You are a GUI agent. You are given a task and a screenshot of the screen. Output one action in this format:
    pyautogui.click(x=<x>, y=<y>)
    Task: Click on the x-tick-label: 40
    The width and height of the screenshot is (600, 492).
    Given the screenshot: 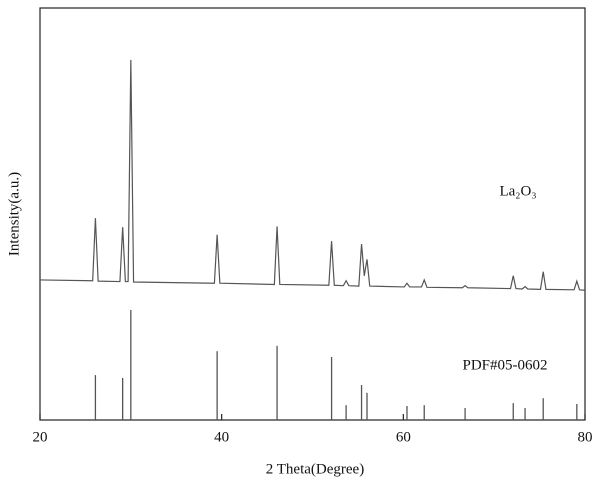 What is the action you would take?
    pyautogui.click(x=221, y=437)
    